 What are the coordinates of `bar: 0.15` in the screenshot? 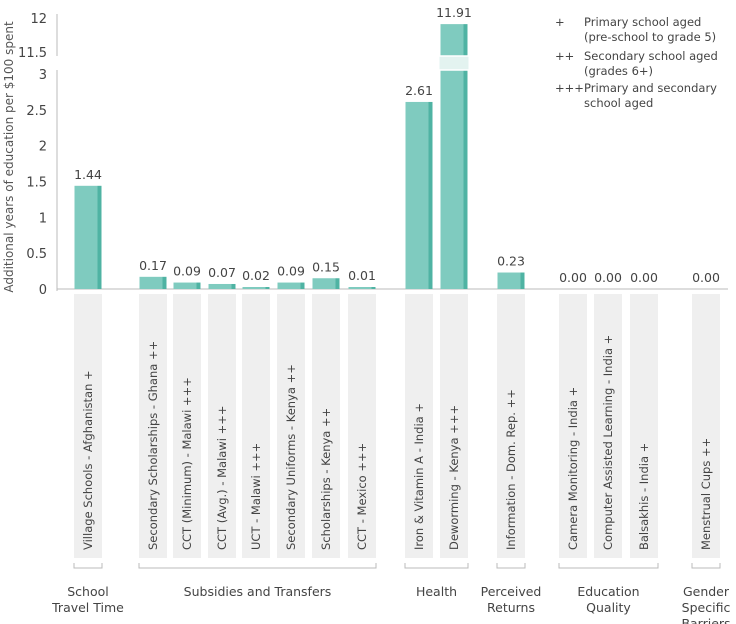 It's located at (326, 274).